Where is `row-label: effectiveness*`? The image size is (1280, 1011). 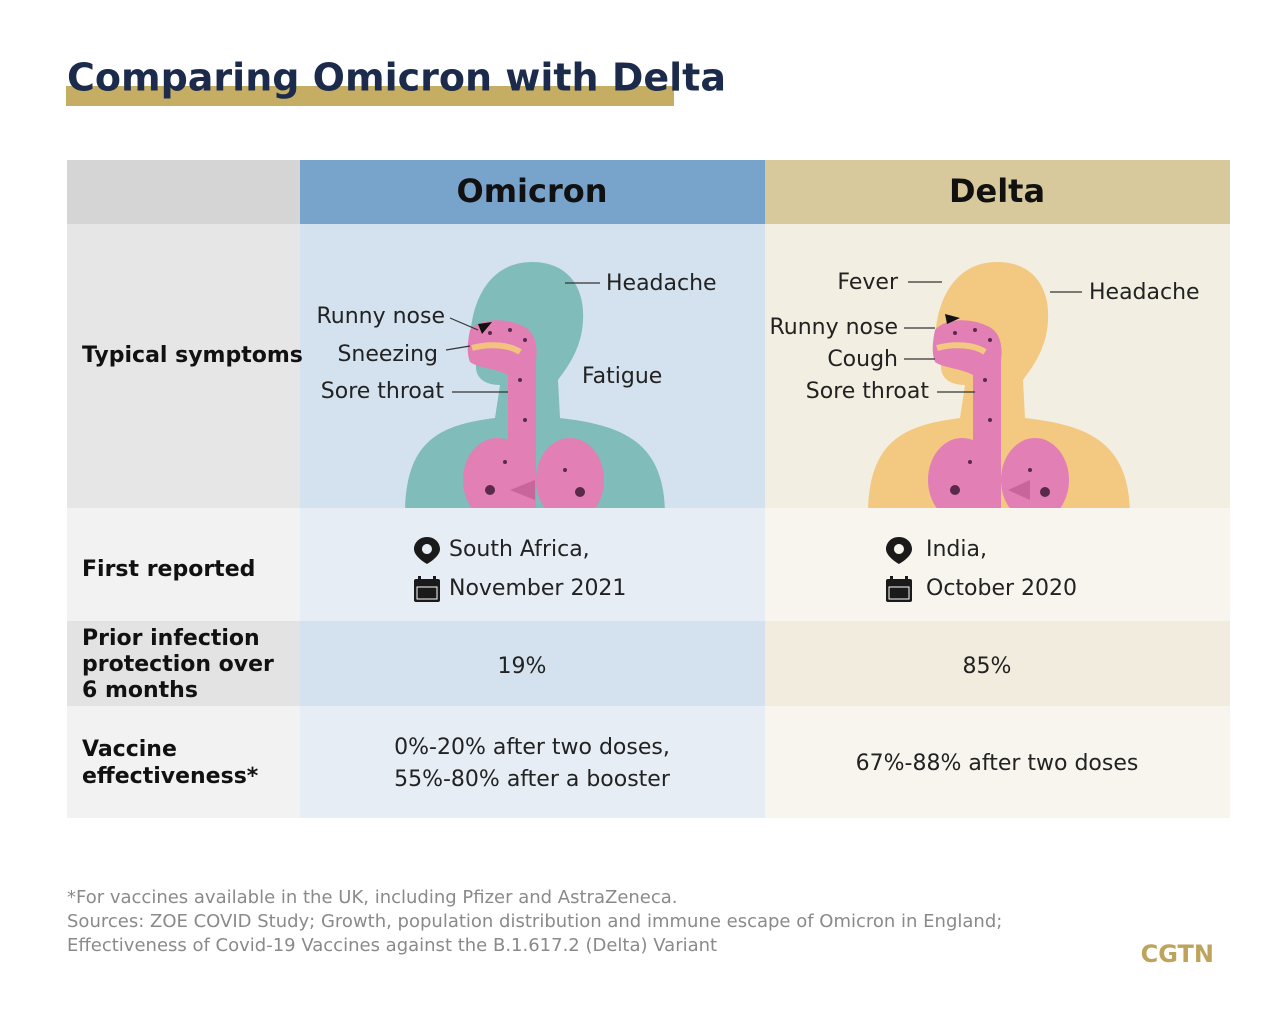 row-label: effectiveness* is located at coordinates (170, 776).